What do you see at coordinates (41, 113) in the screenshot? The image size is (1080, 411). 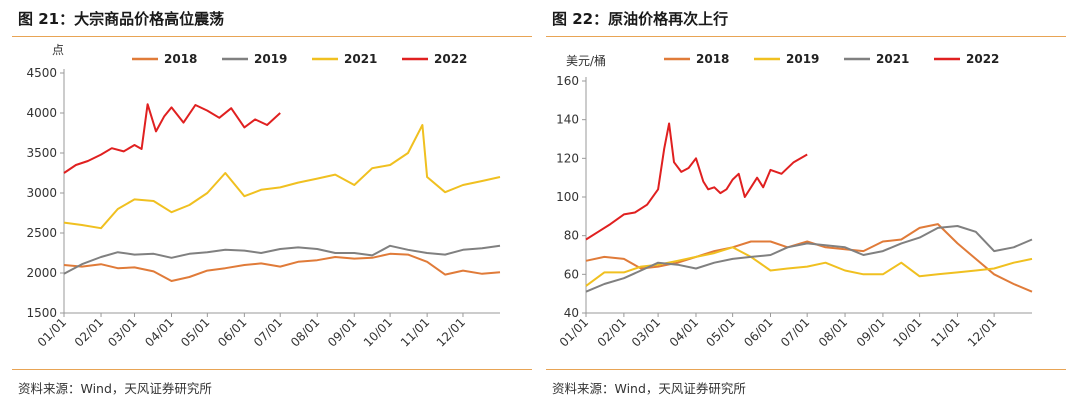 I see `y-tick-label: 4000` at bounding box center [41, 113].